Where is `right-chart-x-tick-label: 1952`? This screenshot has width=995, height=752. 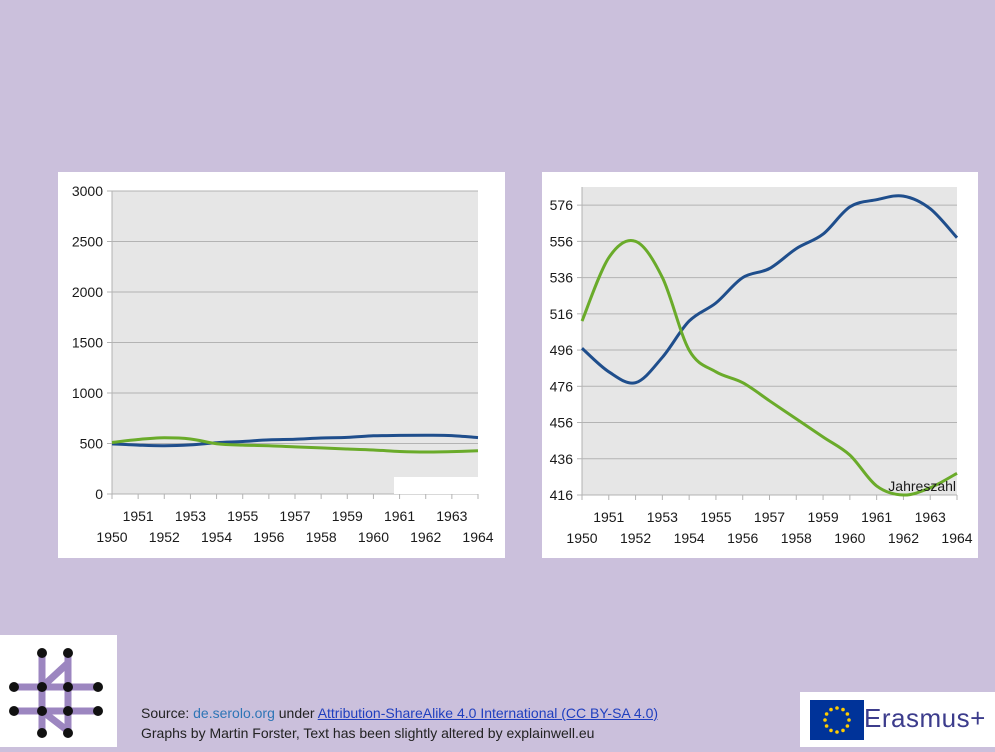 right-chart-x-tick-label: 1952 is located at coordinates (635, 538).